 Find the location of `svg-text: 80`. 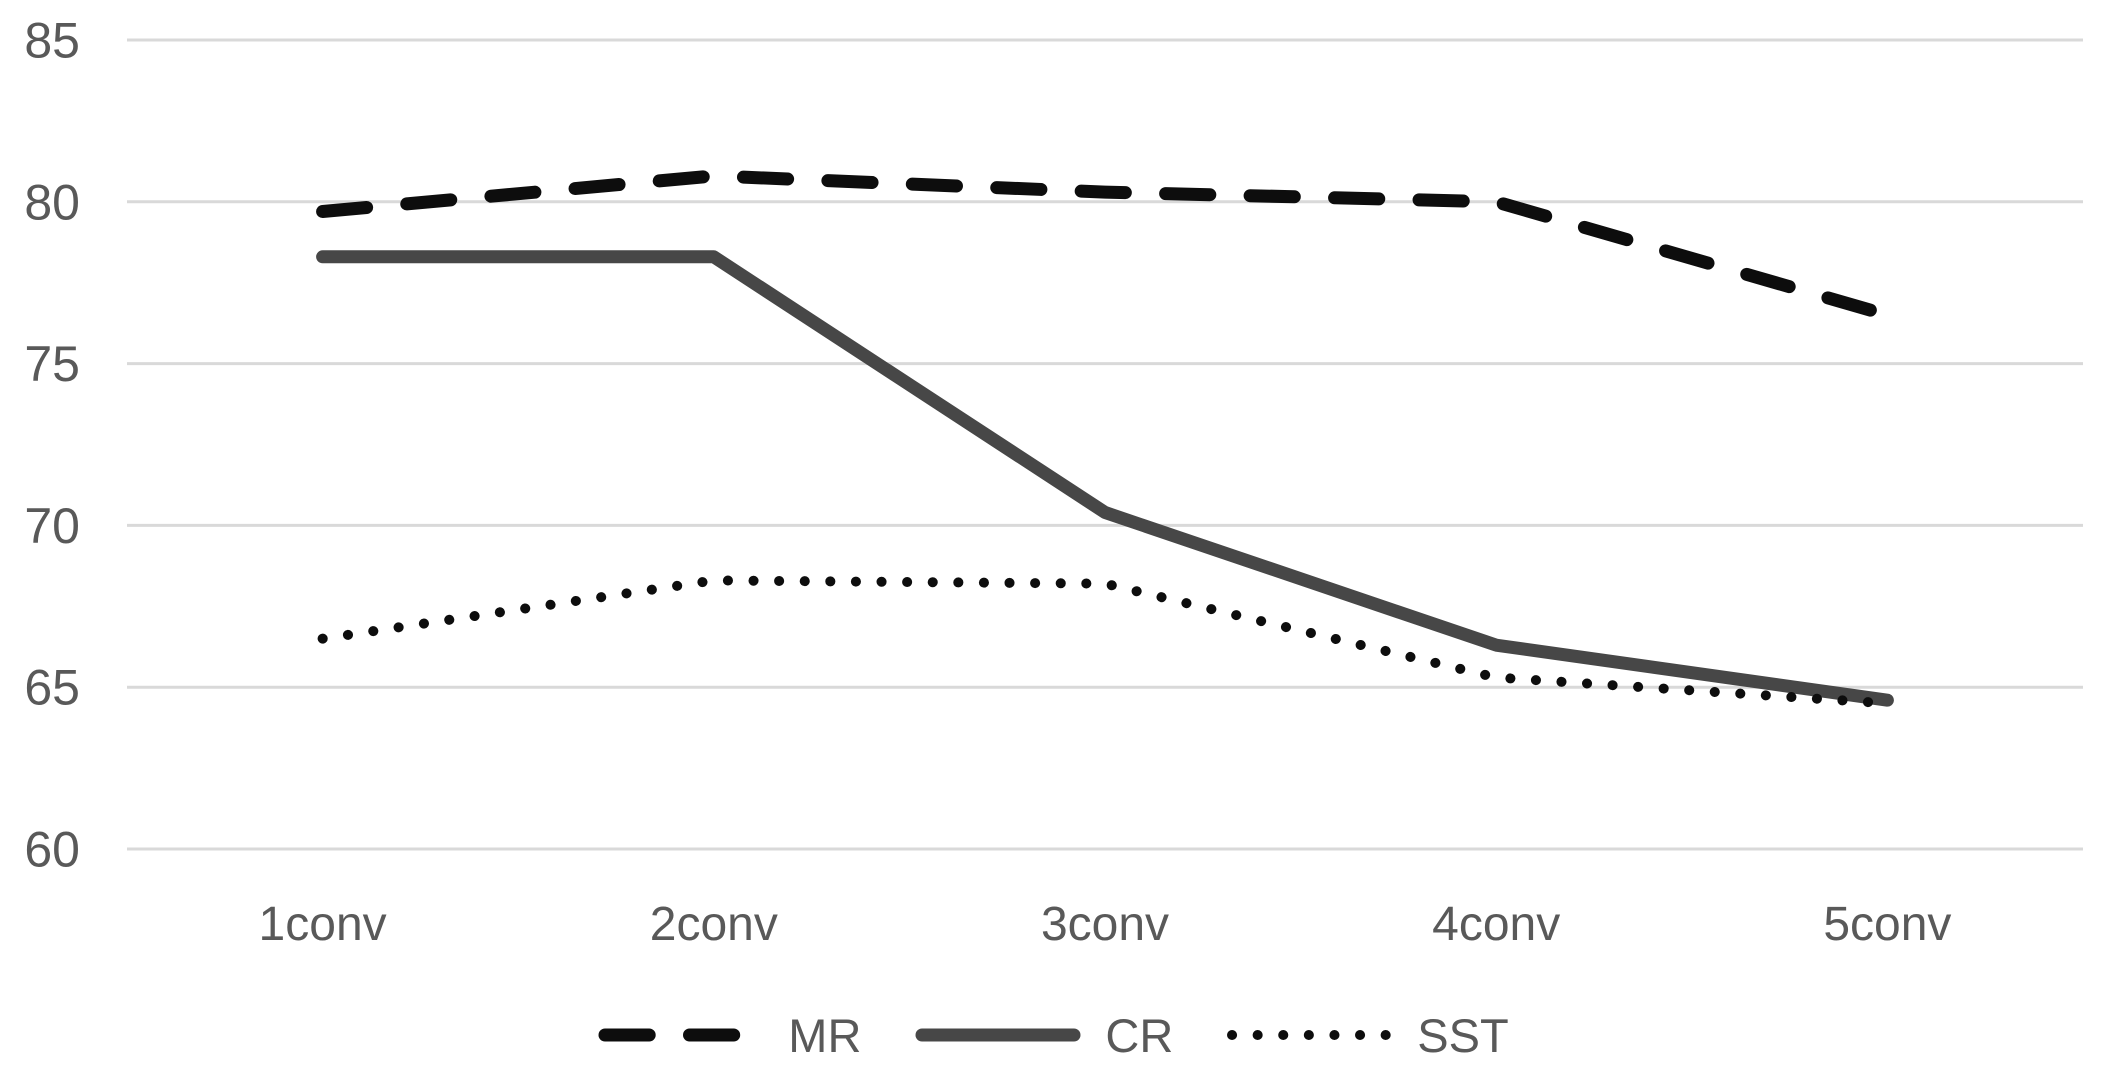

svg-text: 80 is located at coordinates (52, 202).